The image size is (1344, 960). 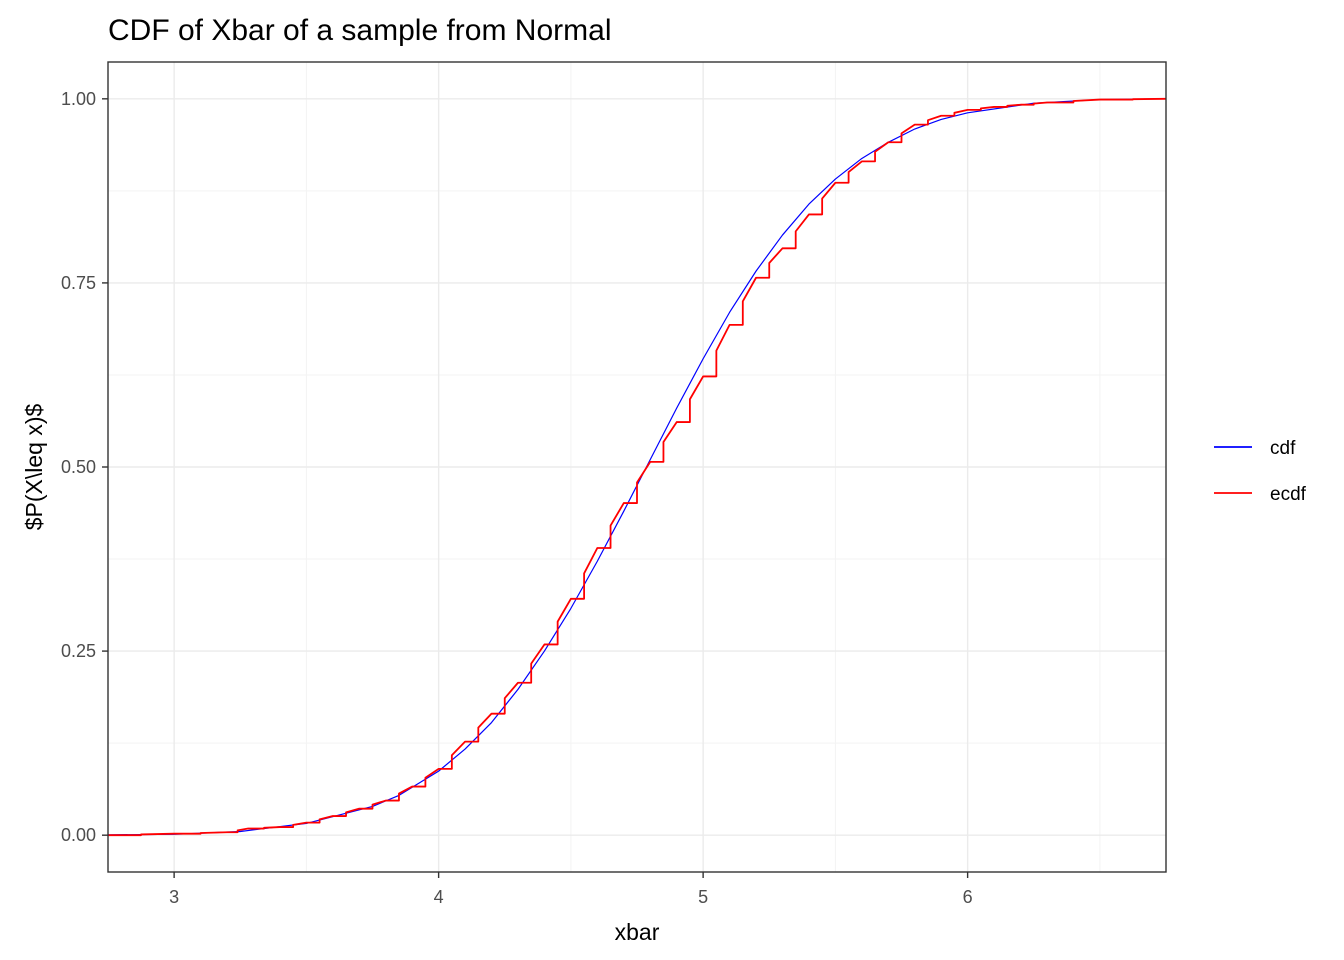 What do you see at coordinates (78, 99) in the screenshot?
I see `y-tick-label: 1.00` at bounding box center [78, 99].